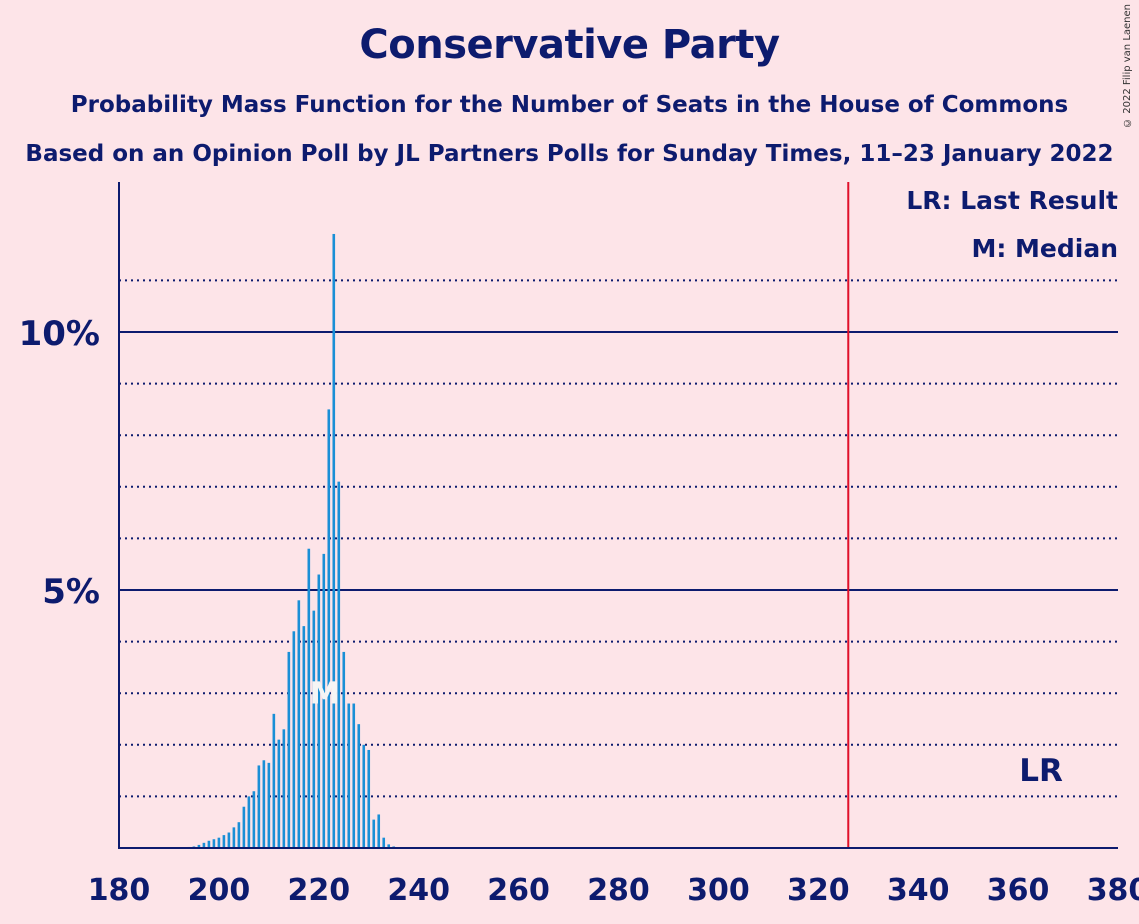 Image resolution: width=1139 pixels, height=924 pixels. I want to click on legend-median: M: Median, so click(1044, 248).